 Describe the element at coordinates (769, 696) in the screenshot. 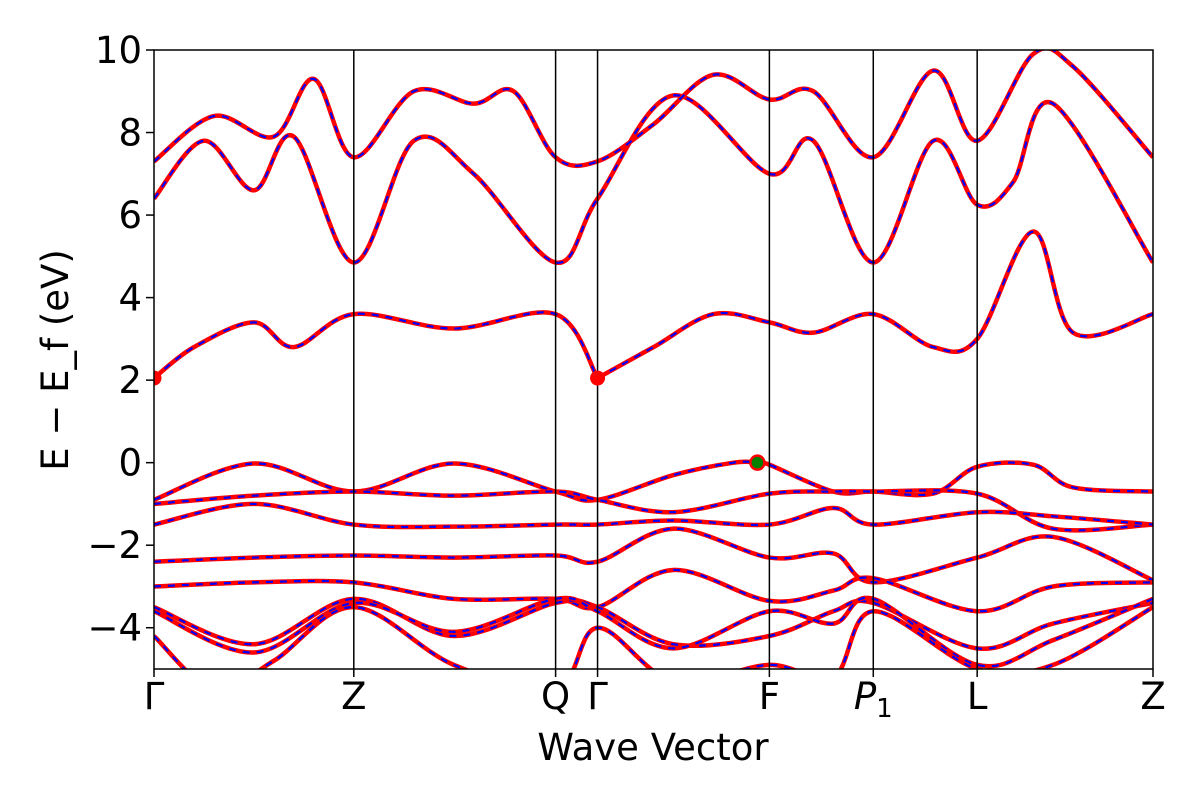

I see `x-tick-label: F` at that location.